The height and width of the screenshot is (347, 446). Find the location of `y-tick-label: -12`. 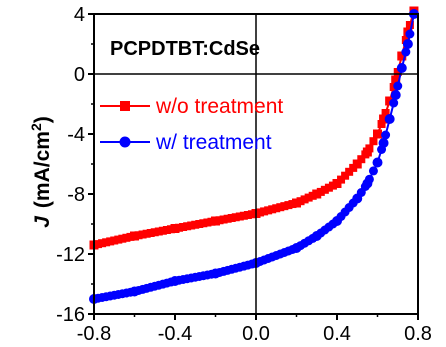

y-tick-label: -12 is located at coordinates (70, 255).